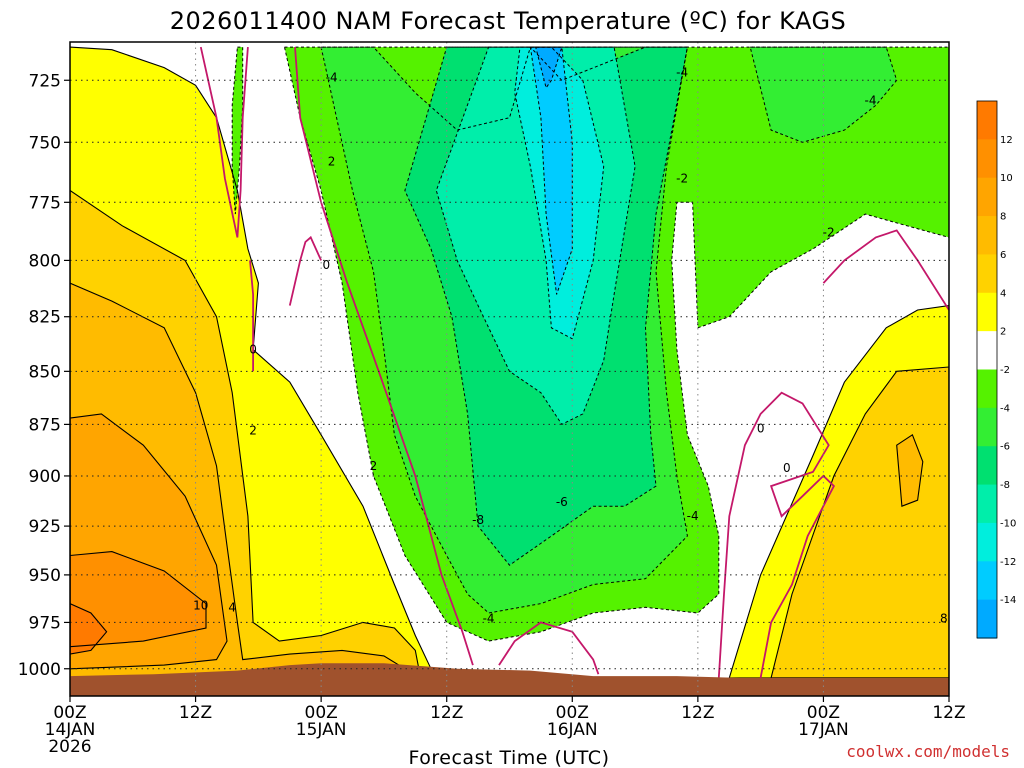 The image size is (1024, 768). I want to click on y-axis: 725 750 775 800 825 850 875 900 925 950 975 1000, so click(44, 375).